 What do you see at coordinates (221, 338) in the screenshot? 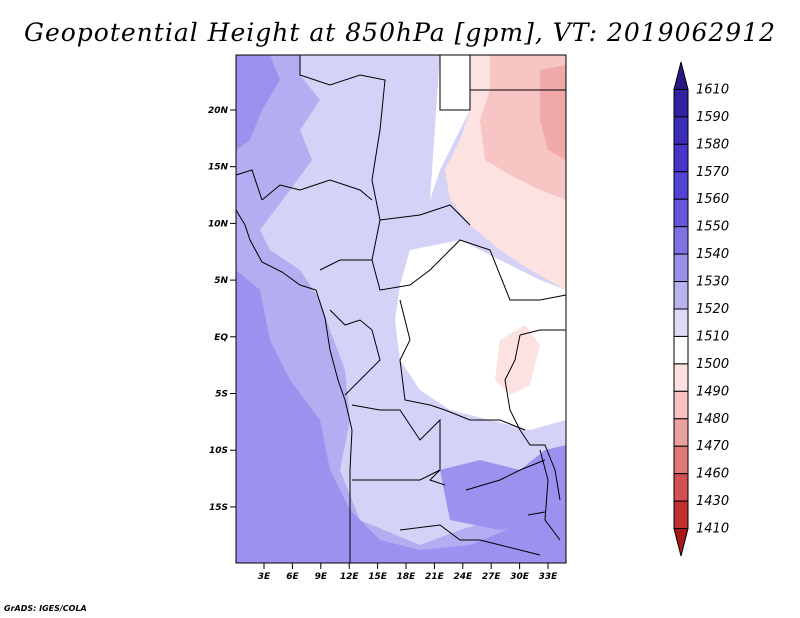
I see `lat-tick-label: EQ` at bounding box center [221, 338].